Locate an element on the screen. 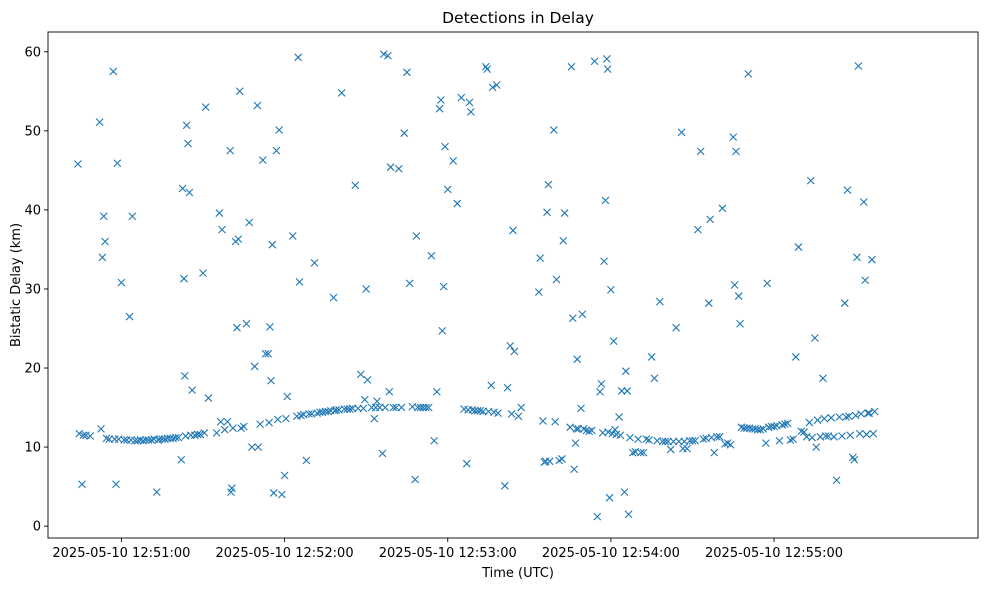 This screenshot has width=989, height=590. y-tick-label: 40 is located at coordinates (32, 210).